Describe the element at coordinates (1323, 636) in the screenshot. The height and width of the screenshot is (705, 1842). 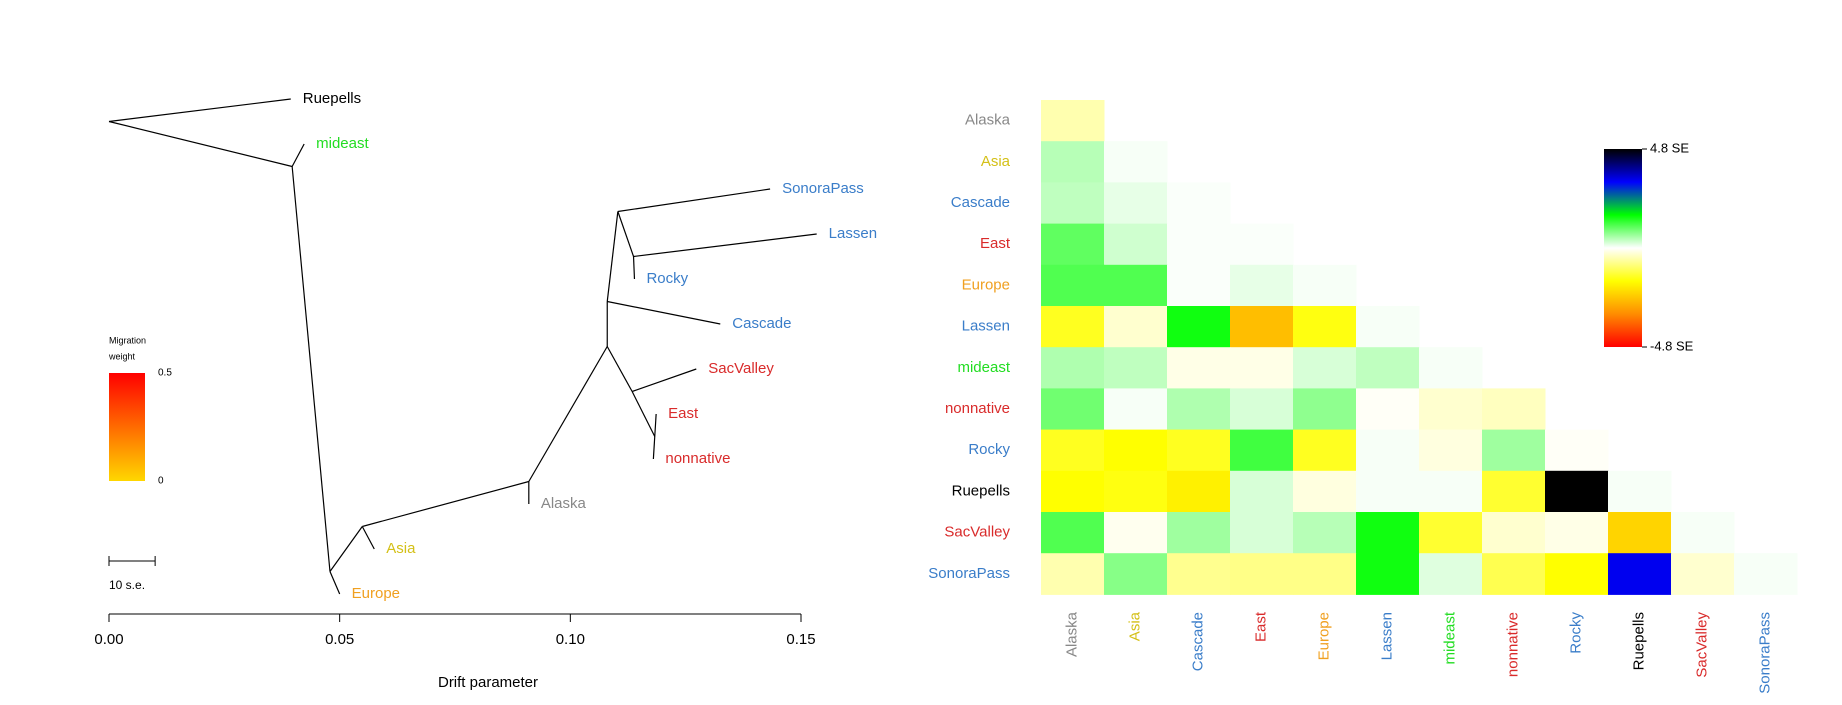
I see `column-label: Europe` at that location.